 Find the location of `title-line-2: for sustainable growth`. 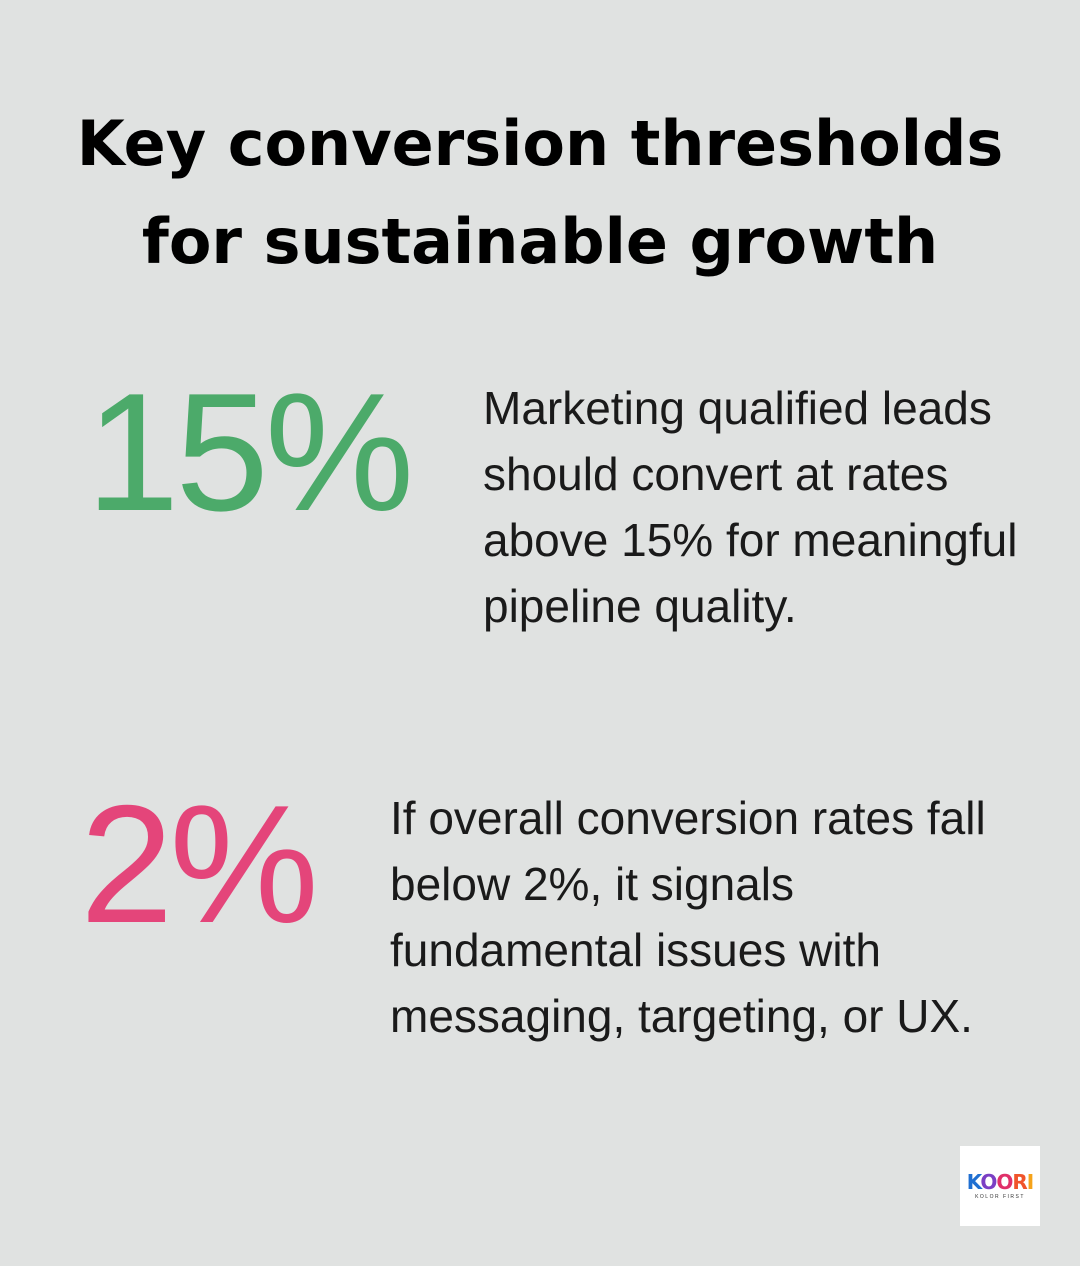

title-line-2: for sustainable growth is located at coordinates (540, 241).